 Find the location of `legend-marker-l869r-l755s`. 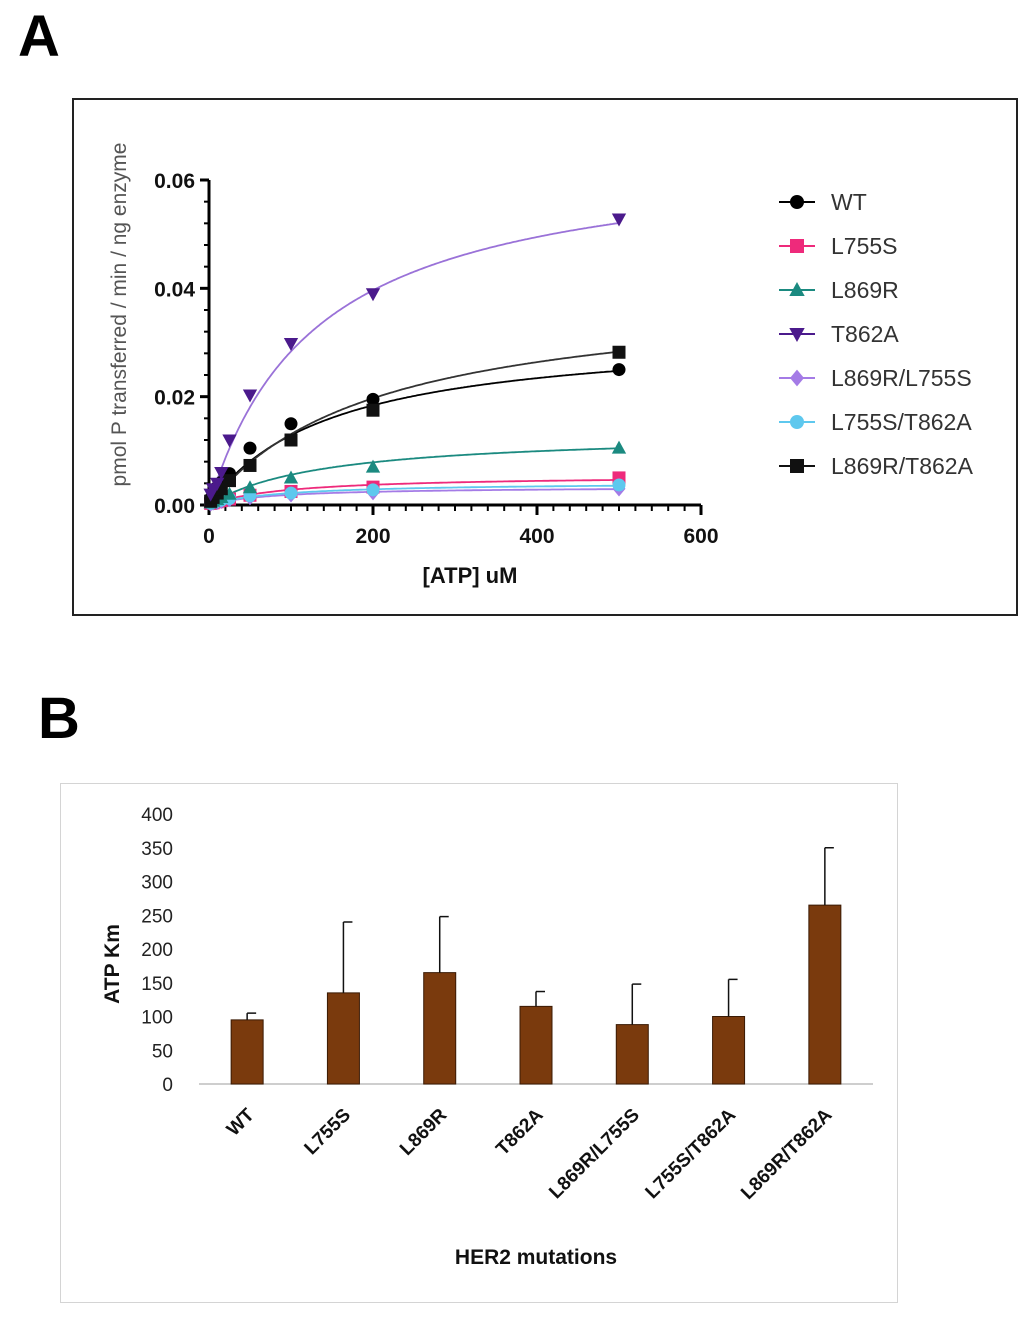

legend-marker-l869r-l755s is located at coordinates (797, 378).